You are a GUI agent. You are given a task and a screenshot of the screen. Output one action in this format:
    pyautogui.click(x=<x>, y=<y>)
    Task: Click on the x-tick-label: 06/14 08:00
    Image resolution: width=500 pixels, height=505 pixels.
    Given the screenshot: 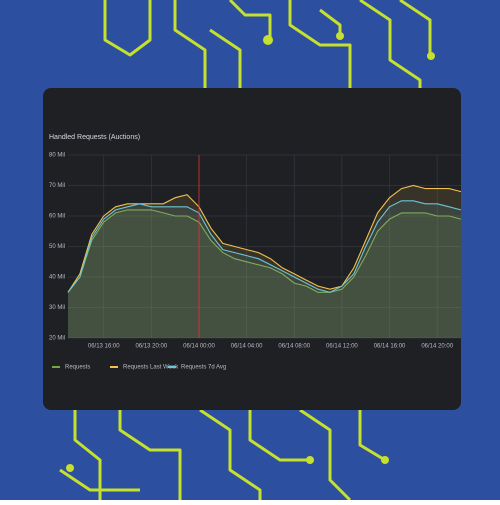 What is the action you would take?
    pyautogui.click(x=294, y=347)
    